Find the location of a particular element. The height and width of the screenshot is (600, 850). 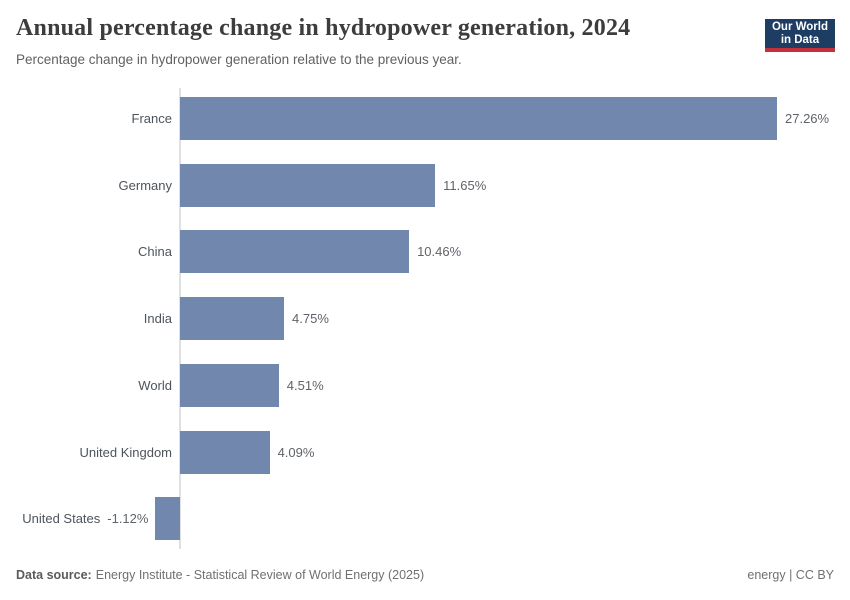

category-name: China is located at coordinates (155, 252).